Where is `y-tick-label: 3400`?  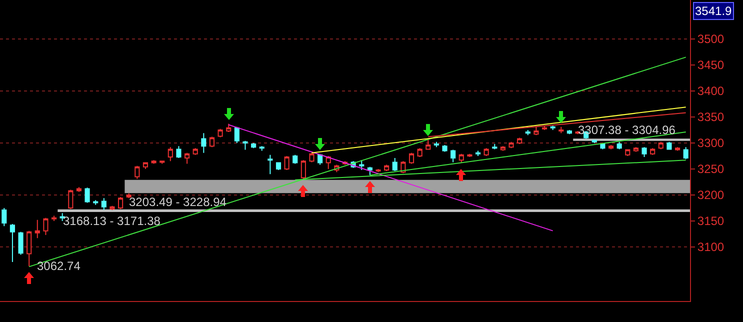 y-tick-label: 3400 is located at coordinates (710, 91).